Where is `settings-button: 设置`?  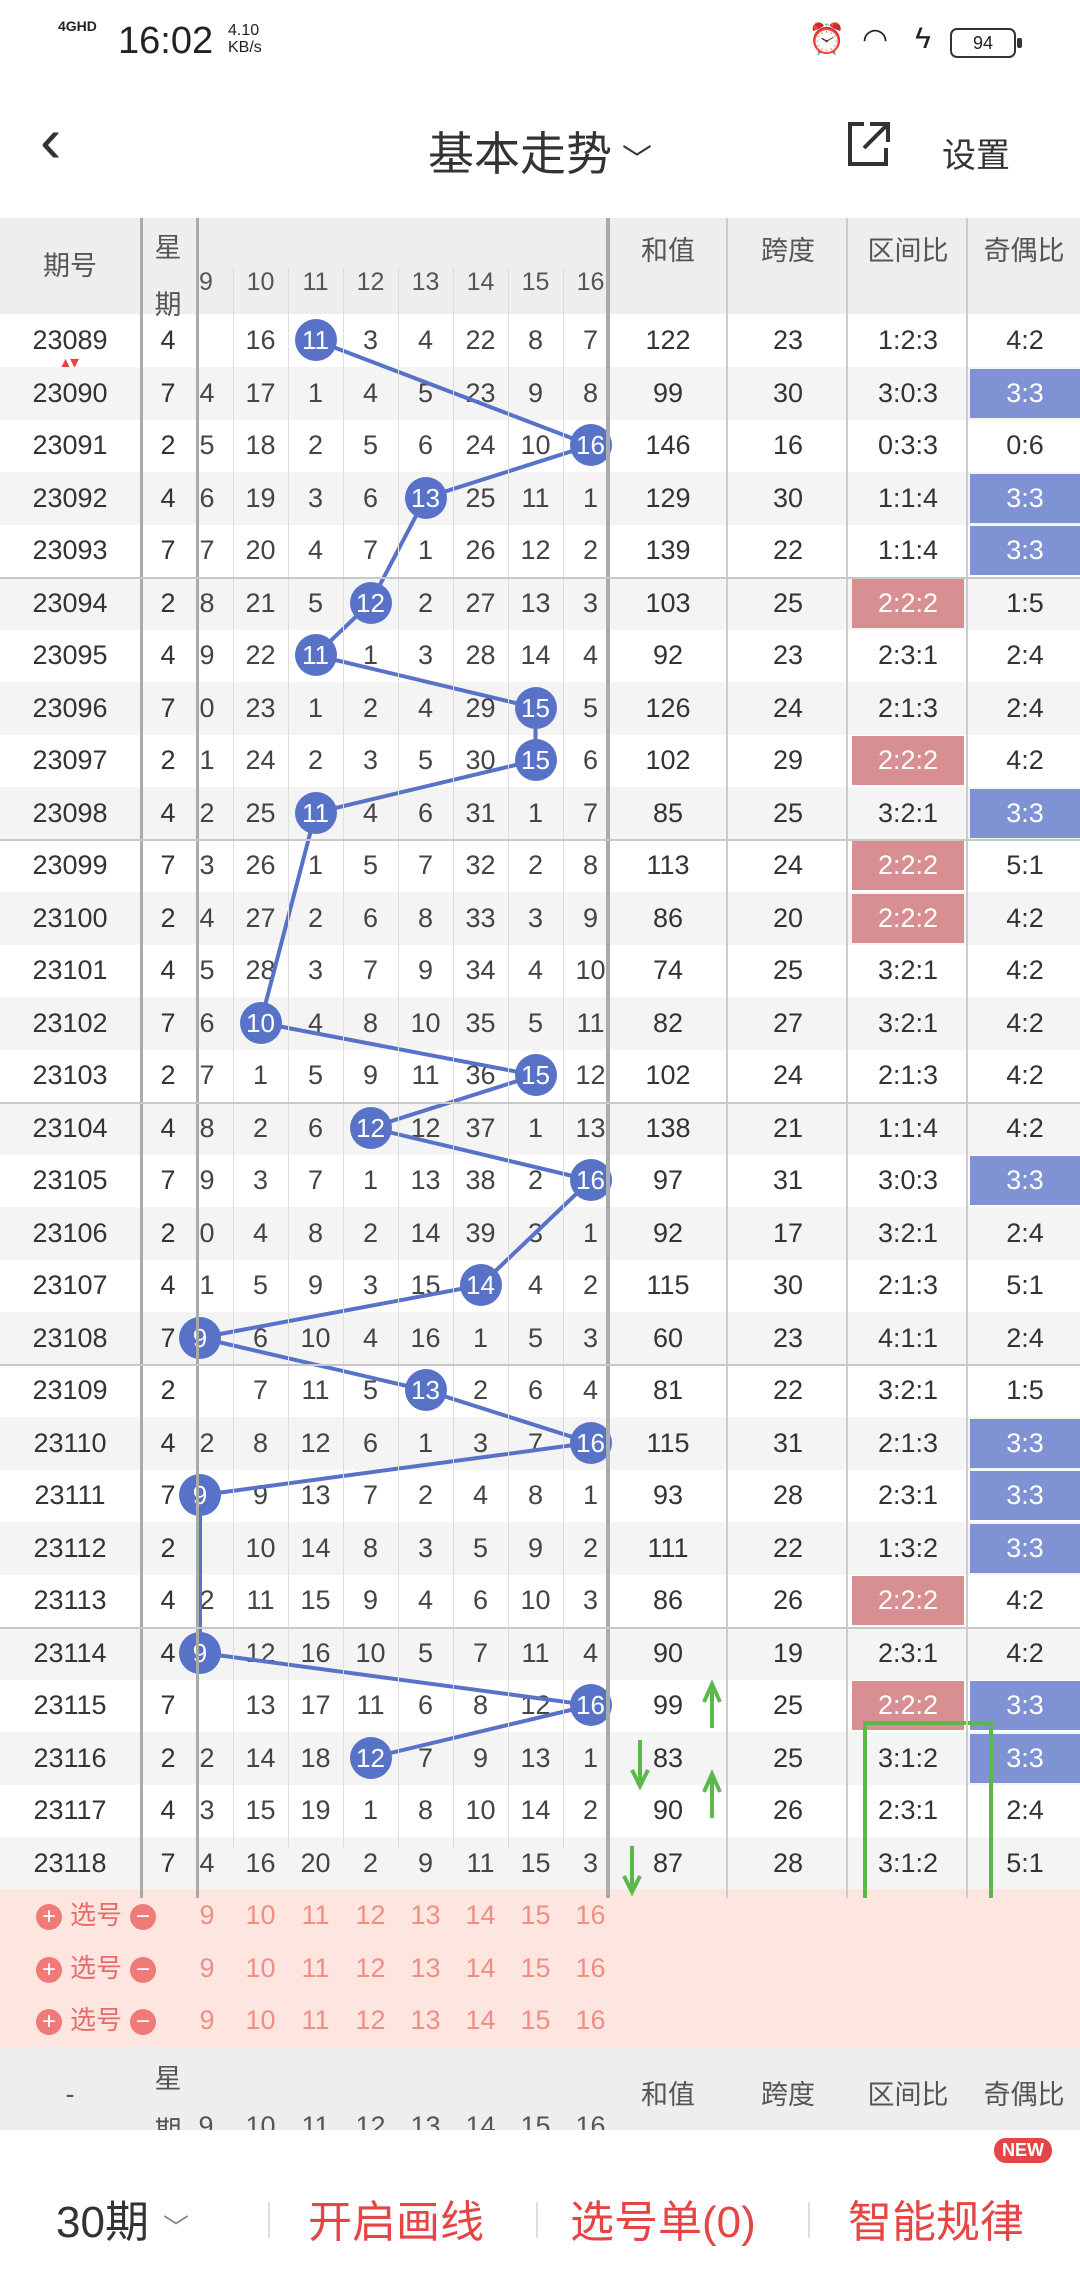
settings-button: 设置 is located at coordinates (976, 156).